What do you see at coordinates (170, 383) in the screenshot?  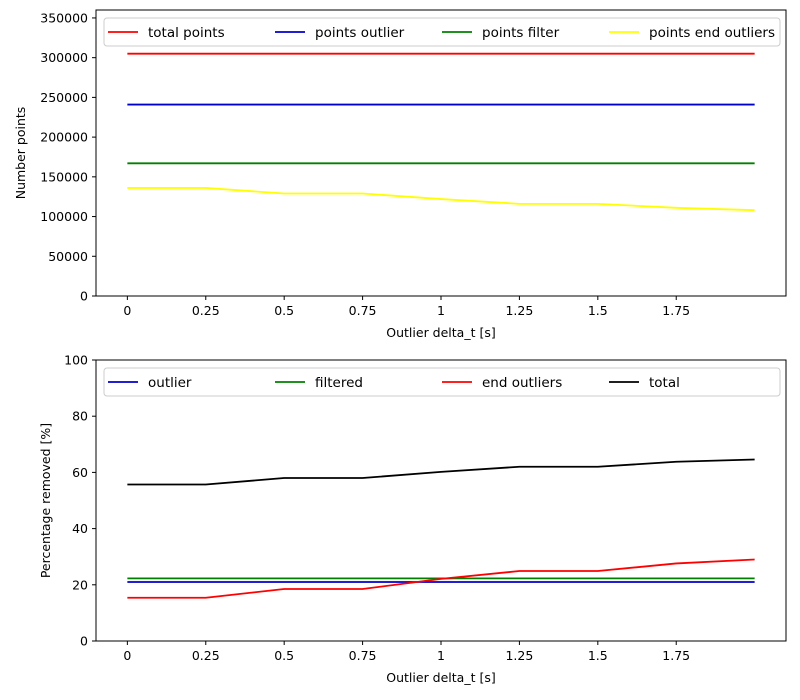 I see `legend-label: outlier` at bounding box center [170, 383].